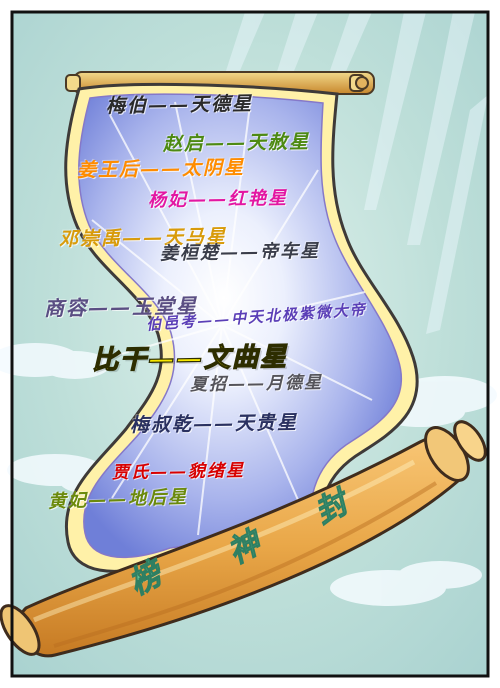 The width and height of the screenshot is (500, 688). Describe the element at coordinates (240, 252) in the screenshot. I see `deity-line-6: 姜桓楚——帝车星` at that location.